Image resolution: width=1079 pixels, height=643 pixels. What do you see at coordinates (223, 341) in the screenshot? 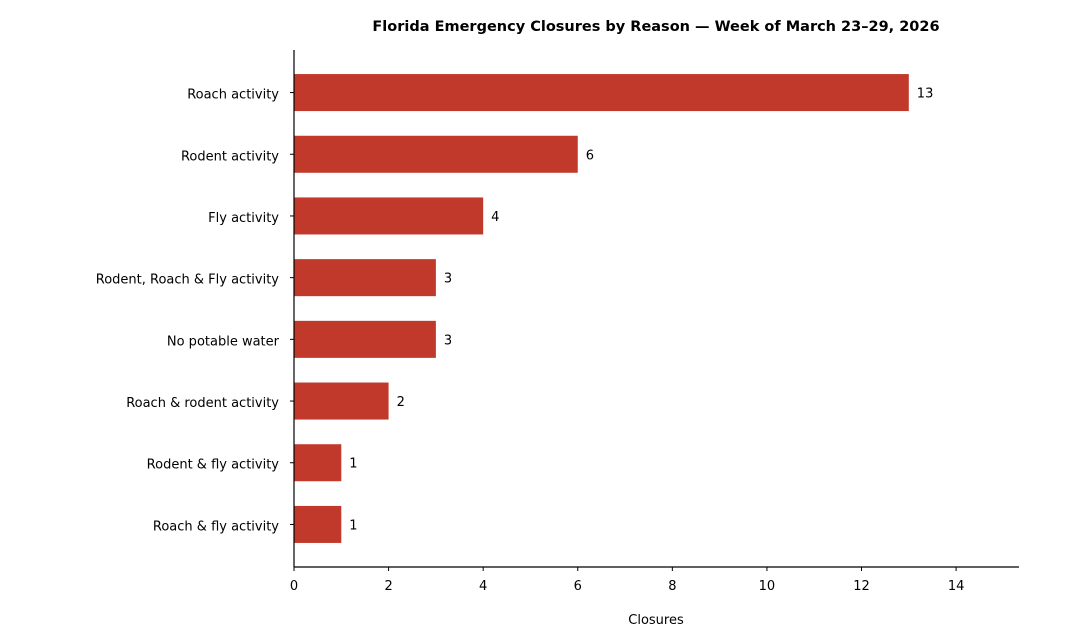
I see `y-tick-label: No potable water` at bounding box center [223, 341].